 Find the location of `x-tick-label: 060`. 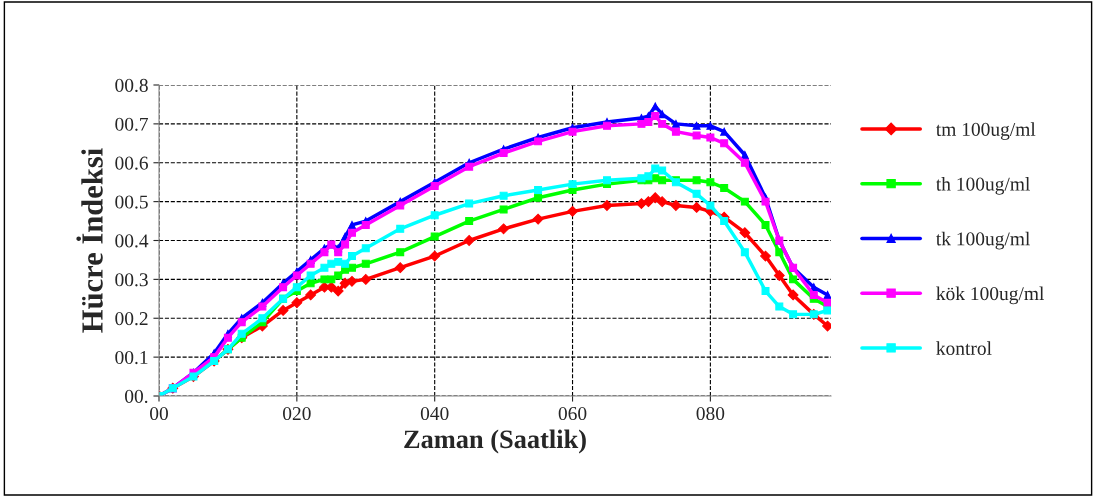

x-tick-label: 060 is located at coordinates (572, 413).